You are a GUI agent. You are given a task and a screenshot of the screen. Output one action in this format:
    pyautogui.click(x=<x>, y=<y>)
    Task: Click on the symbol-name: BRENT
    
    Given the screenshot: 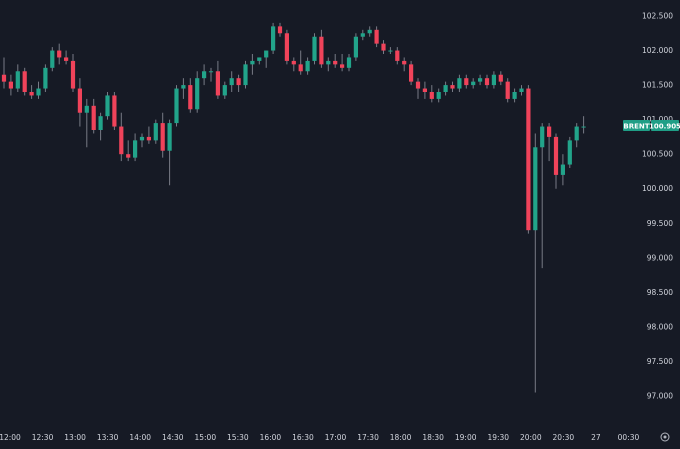 What is the action you would take?
    pyautogui.click(x=636, y=127)
    